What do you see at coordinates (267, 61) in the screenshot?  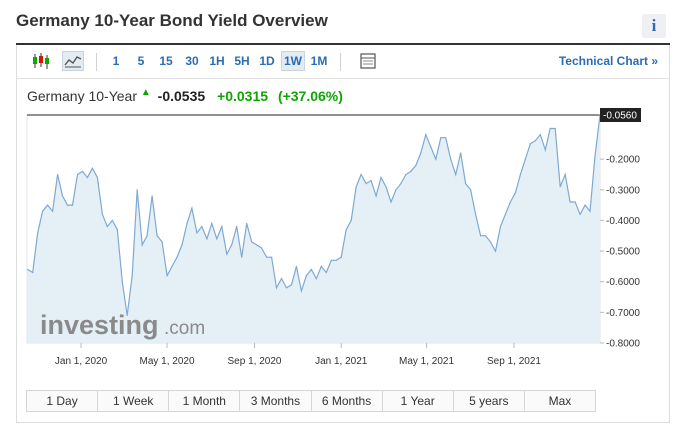 I see `period-1d: 1D` at bounding box center [267, 61].